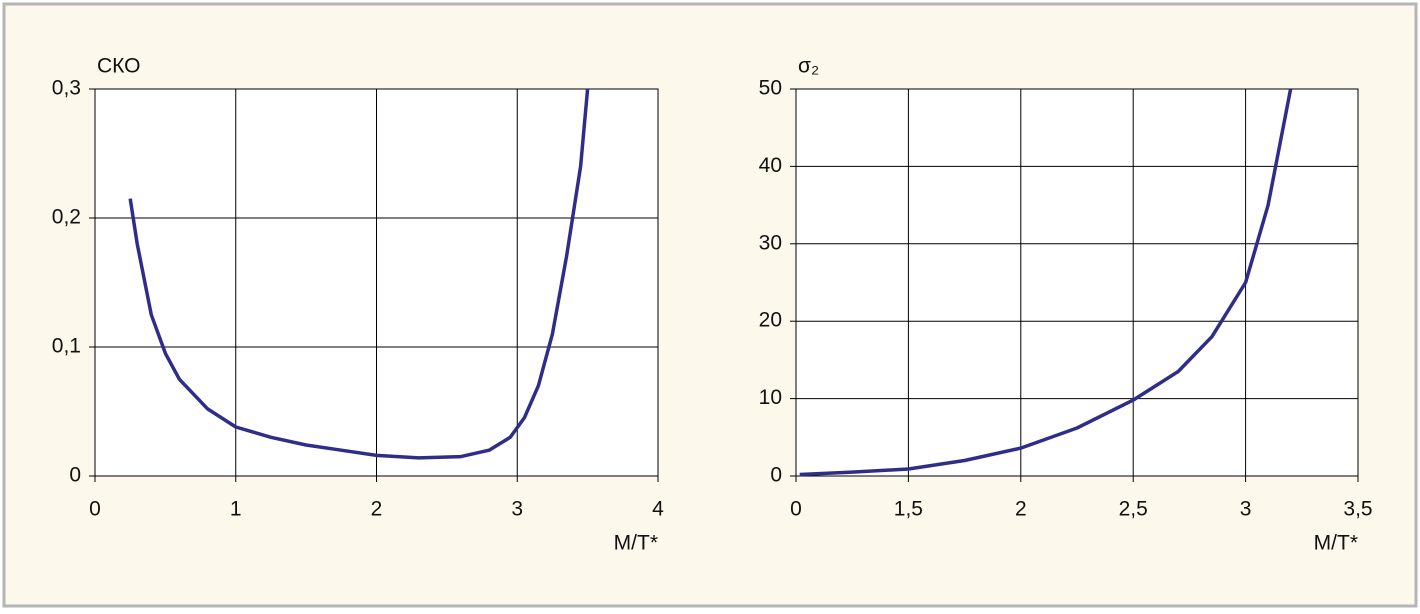 The width and height of the screenshot is (1420, 614). I want to click on x-tick-label: 1, so click(236, 509).